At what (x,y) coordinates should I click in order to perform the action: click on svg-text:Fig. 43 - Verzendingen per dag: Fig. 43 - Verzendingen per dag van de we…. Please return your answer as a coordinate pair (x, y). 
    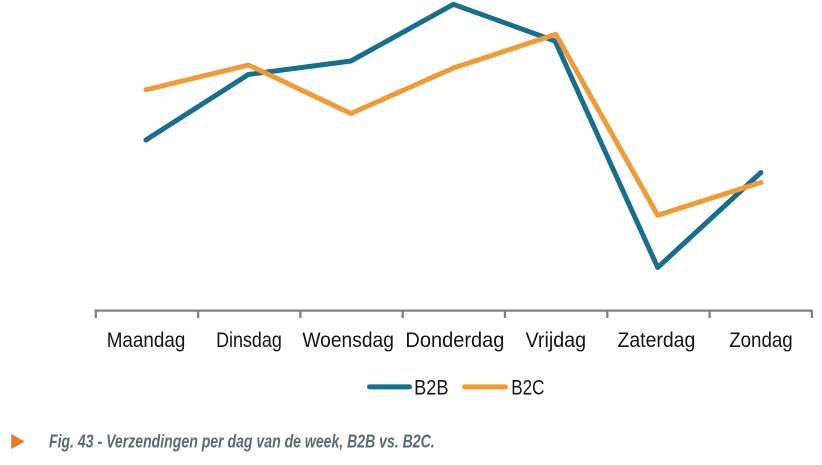
    Looking at the image, I should click on (242, 442).